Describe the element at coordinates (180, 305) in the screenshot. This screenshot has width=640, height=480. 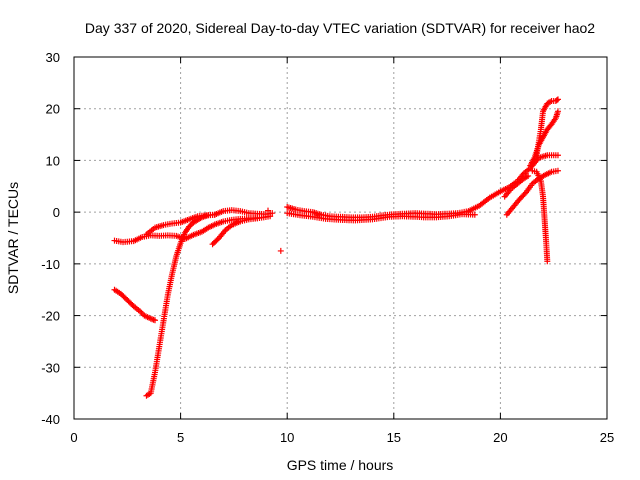
I see `series-track-d` at that location.